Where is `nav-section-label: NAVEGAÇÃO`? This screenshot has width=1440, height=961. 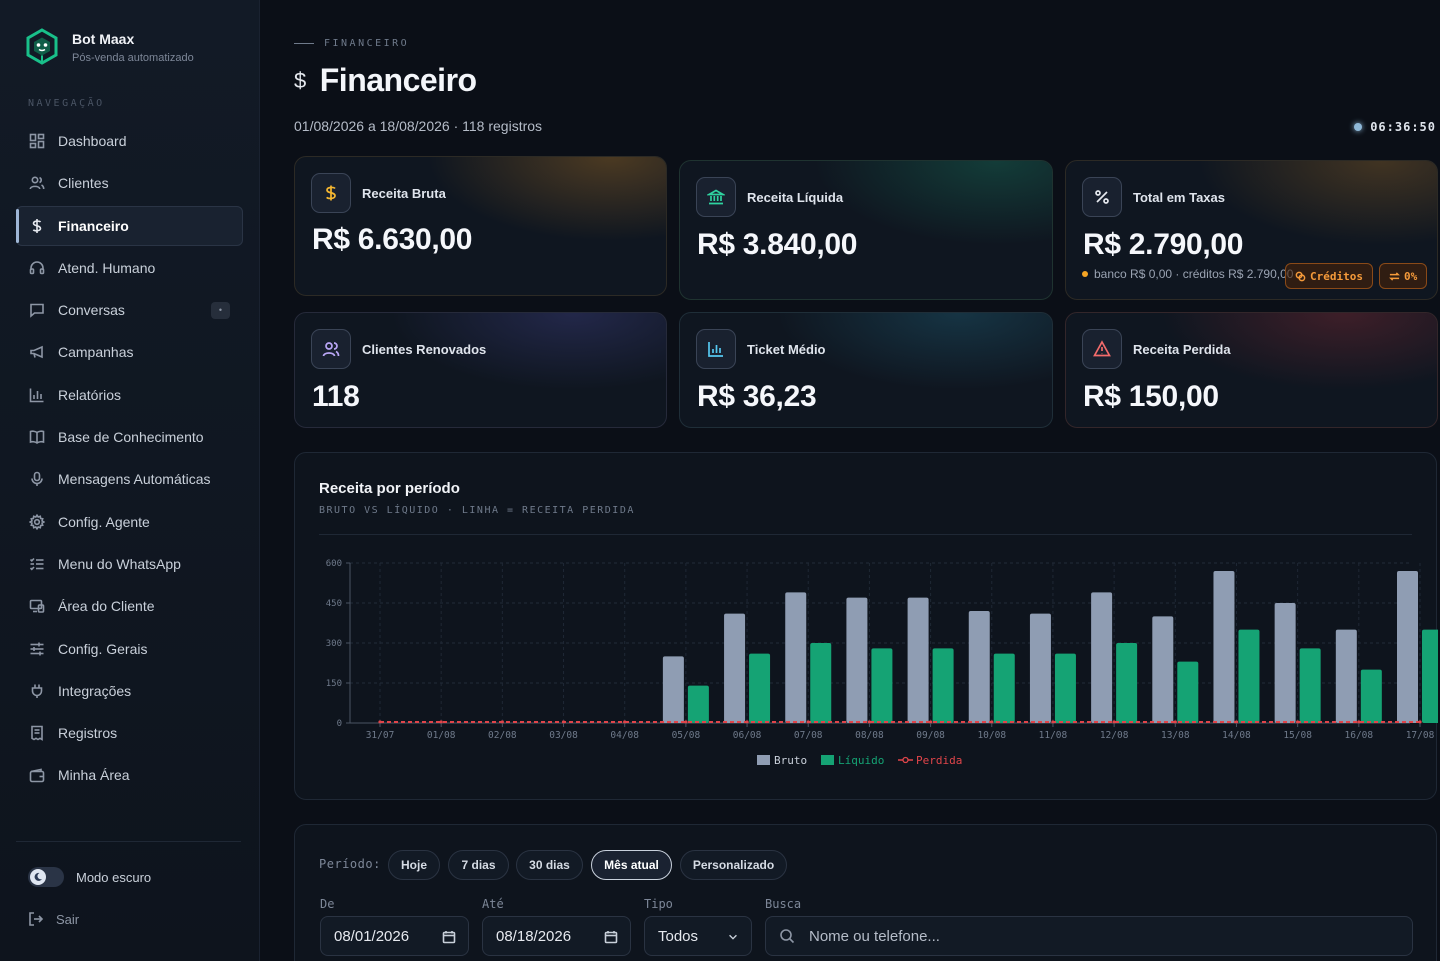 nav-section-label: NAVEGAÇÃO is located at coordinates (66, 103).